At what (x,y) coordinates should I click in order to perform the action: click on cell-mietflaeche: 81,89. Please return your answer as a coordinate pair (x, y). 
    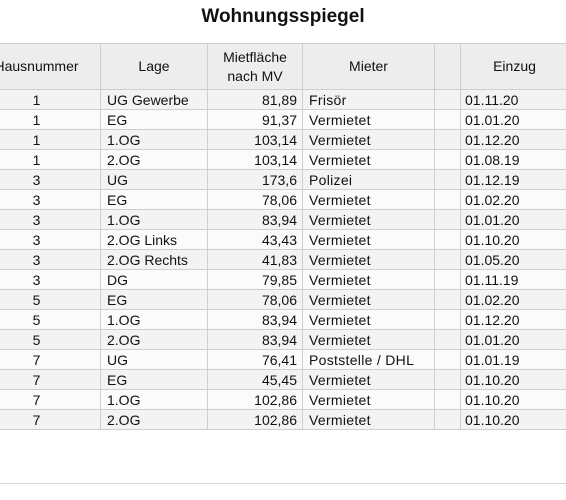
    Looking at the image, I should click on (255, 99).